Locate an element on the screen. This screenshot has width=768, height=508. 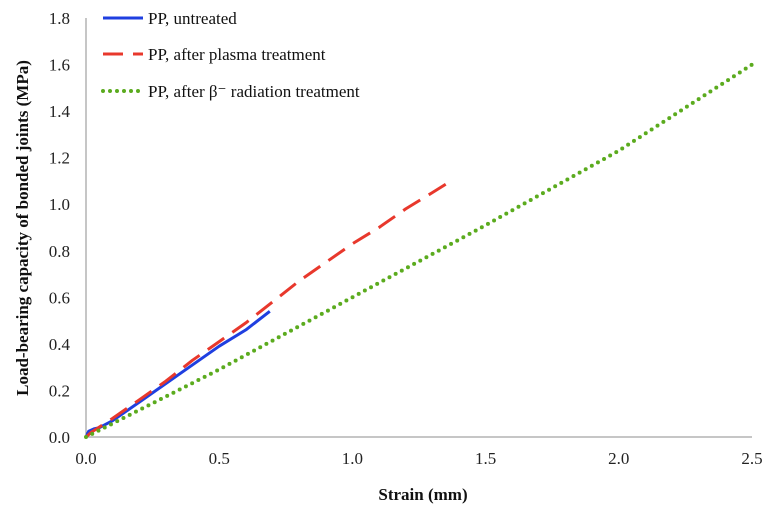
y-tick-label: 0.6 is located at coordinates (59, 297).